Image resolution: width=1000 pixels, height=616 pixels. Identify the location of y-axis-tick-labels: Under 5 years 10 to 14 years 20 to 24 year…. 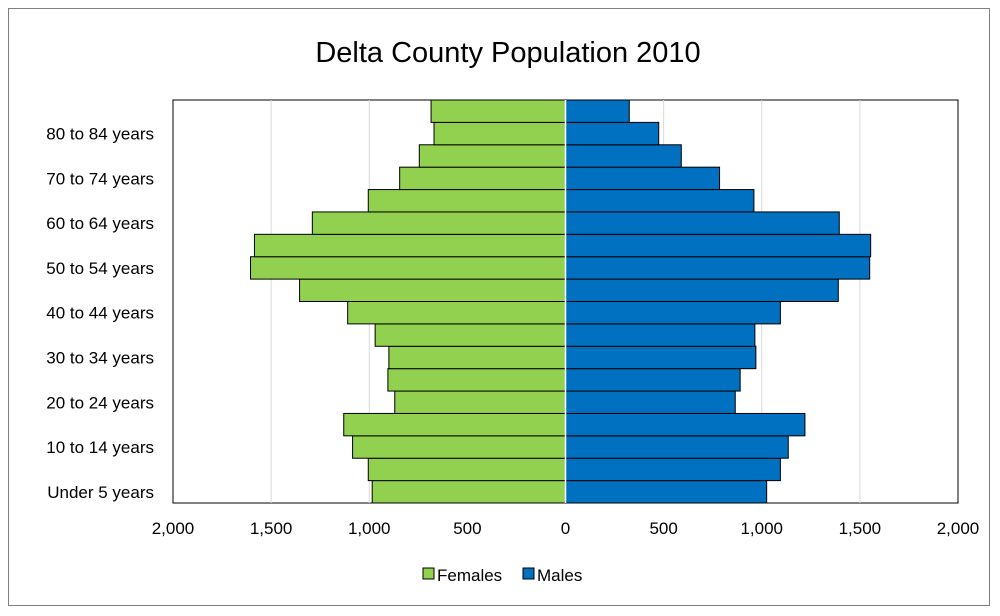
(100, 313).